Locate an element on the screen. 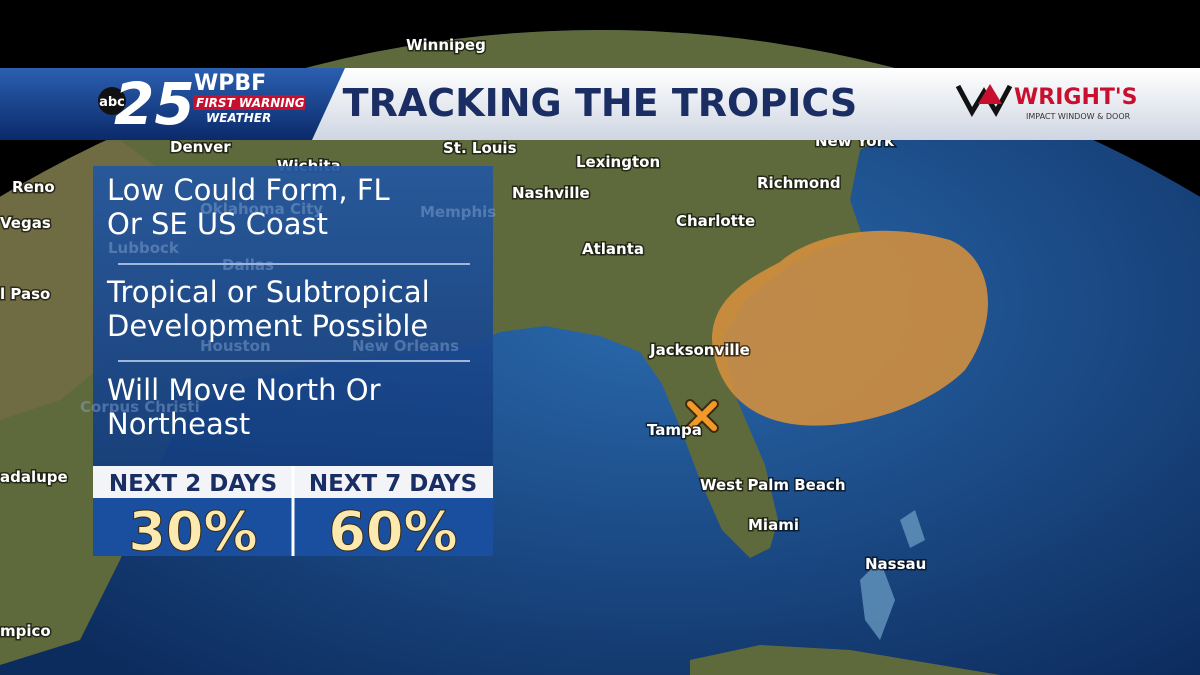 Image resolution: width=1200 pixels, height=675 pixels. city-label: Nassau is located at coordinates (895, 564).